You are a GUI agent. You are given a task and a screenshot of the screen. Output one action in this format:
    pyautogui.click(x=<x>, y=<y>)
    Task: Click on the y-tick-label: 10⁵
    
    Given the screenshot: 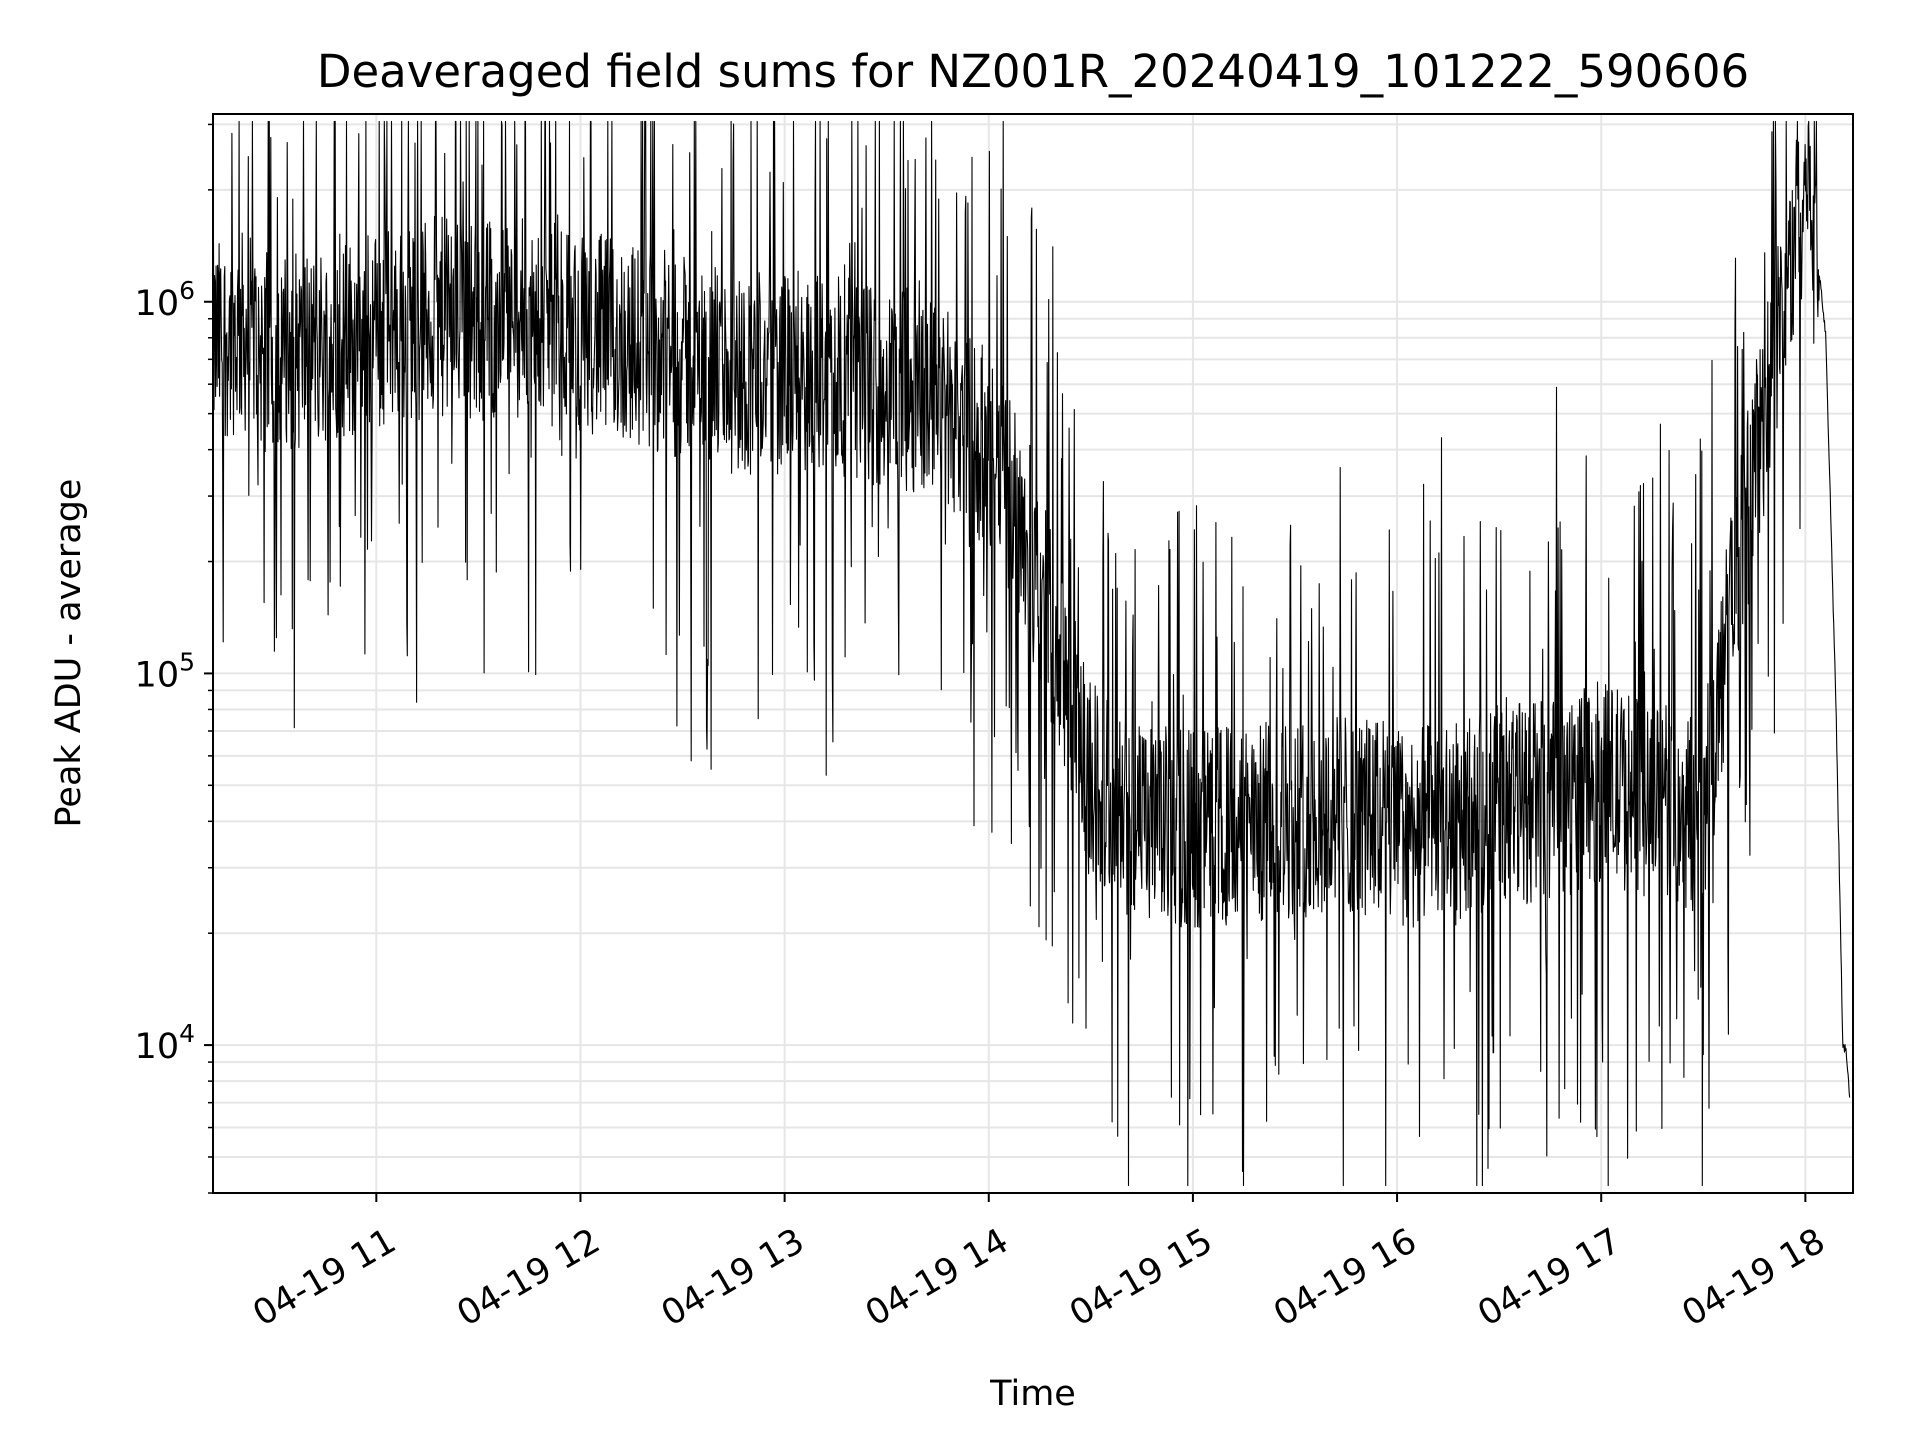 What is the action you would take?
    pyautogui.click(x=165, y=671)
    